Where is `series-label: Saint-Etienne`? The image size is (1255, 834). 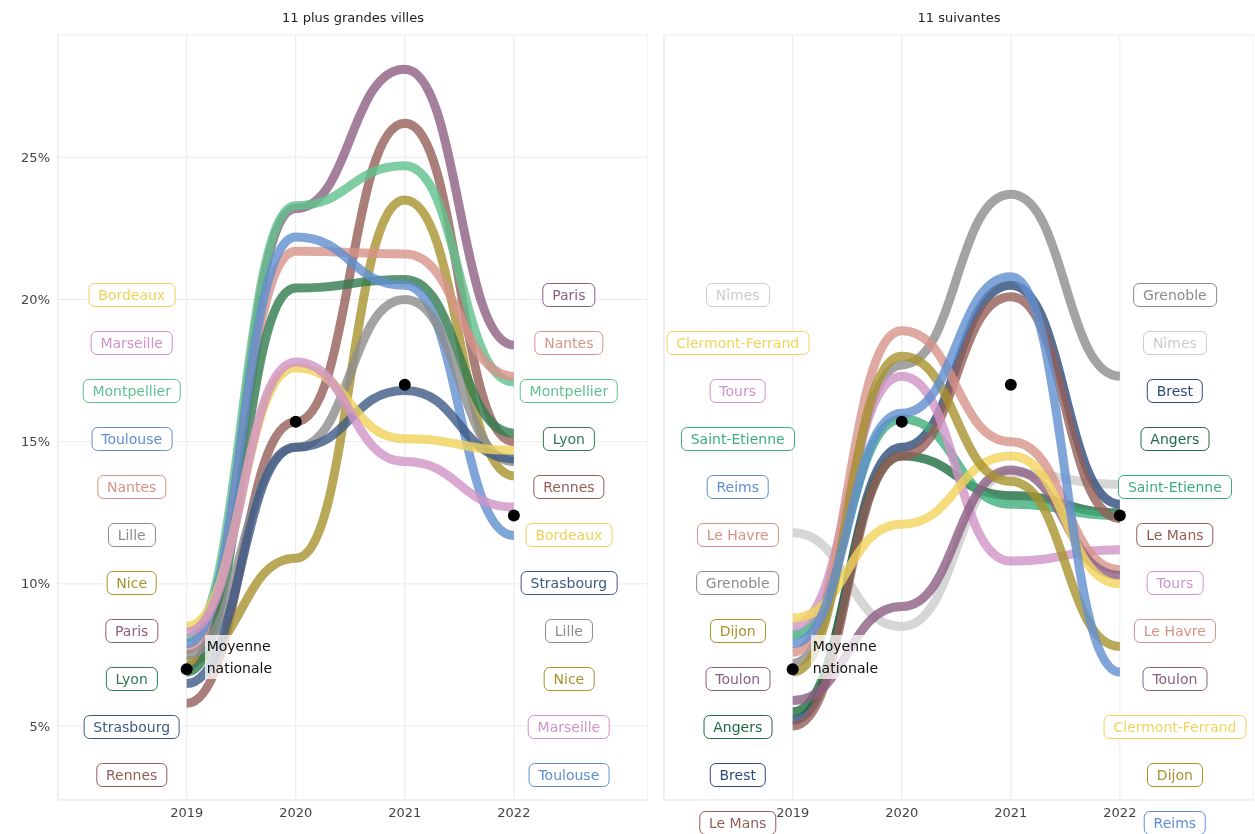
series-label: Saint-Etienne is located at coordinates (1174, 486).